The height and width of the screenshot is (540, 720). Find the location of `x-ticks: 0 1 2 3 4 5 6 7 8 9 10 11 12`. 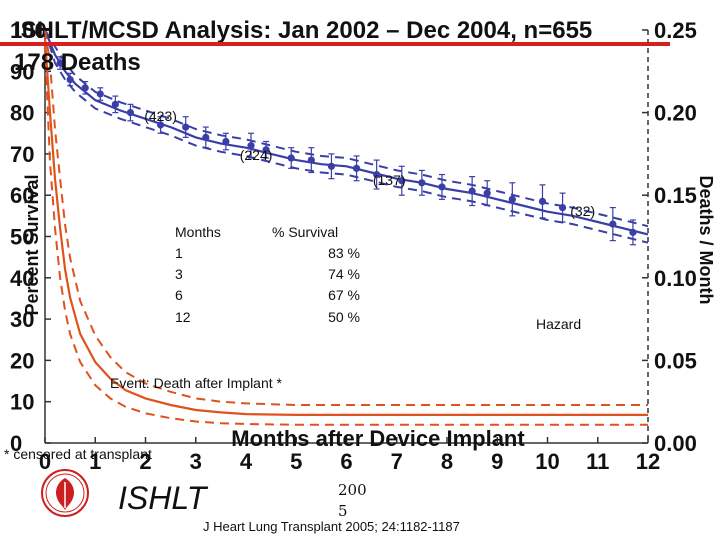

x-ticks: 0 1 2 3 4 5 6 7 8 9 10 11 12 is located at coordinates (349, 455).